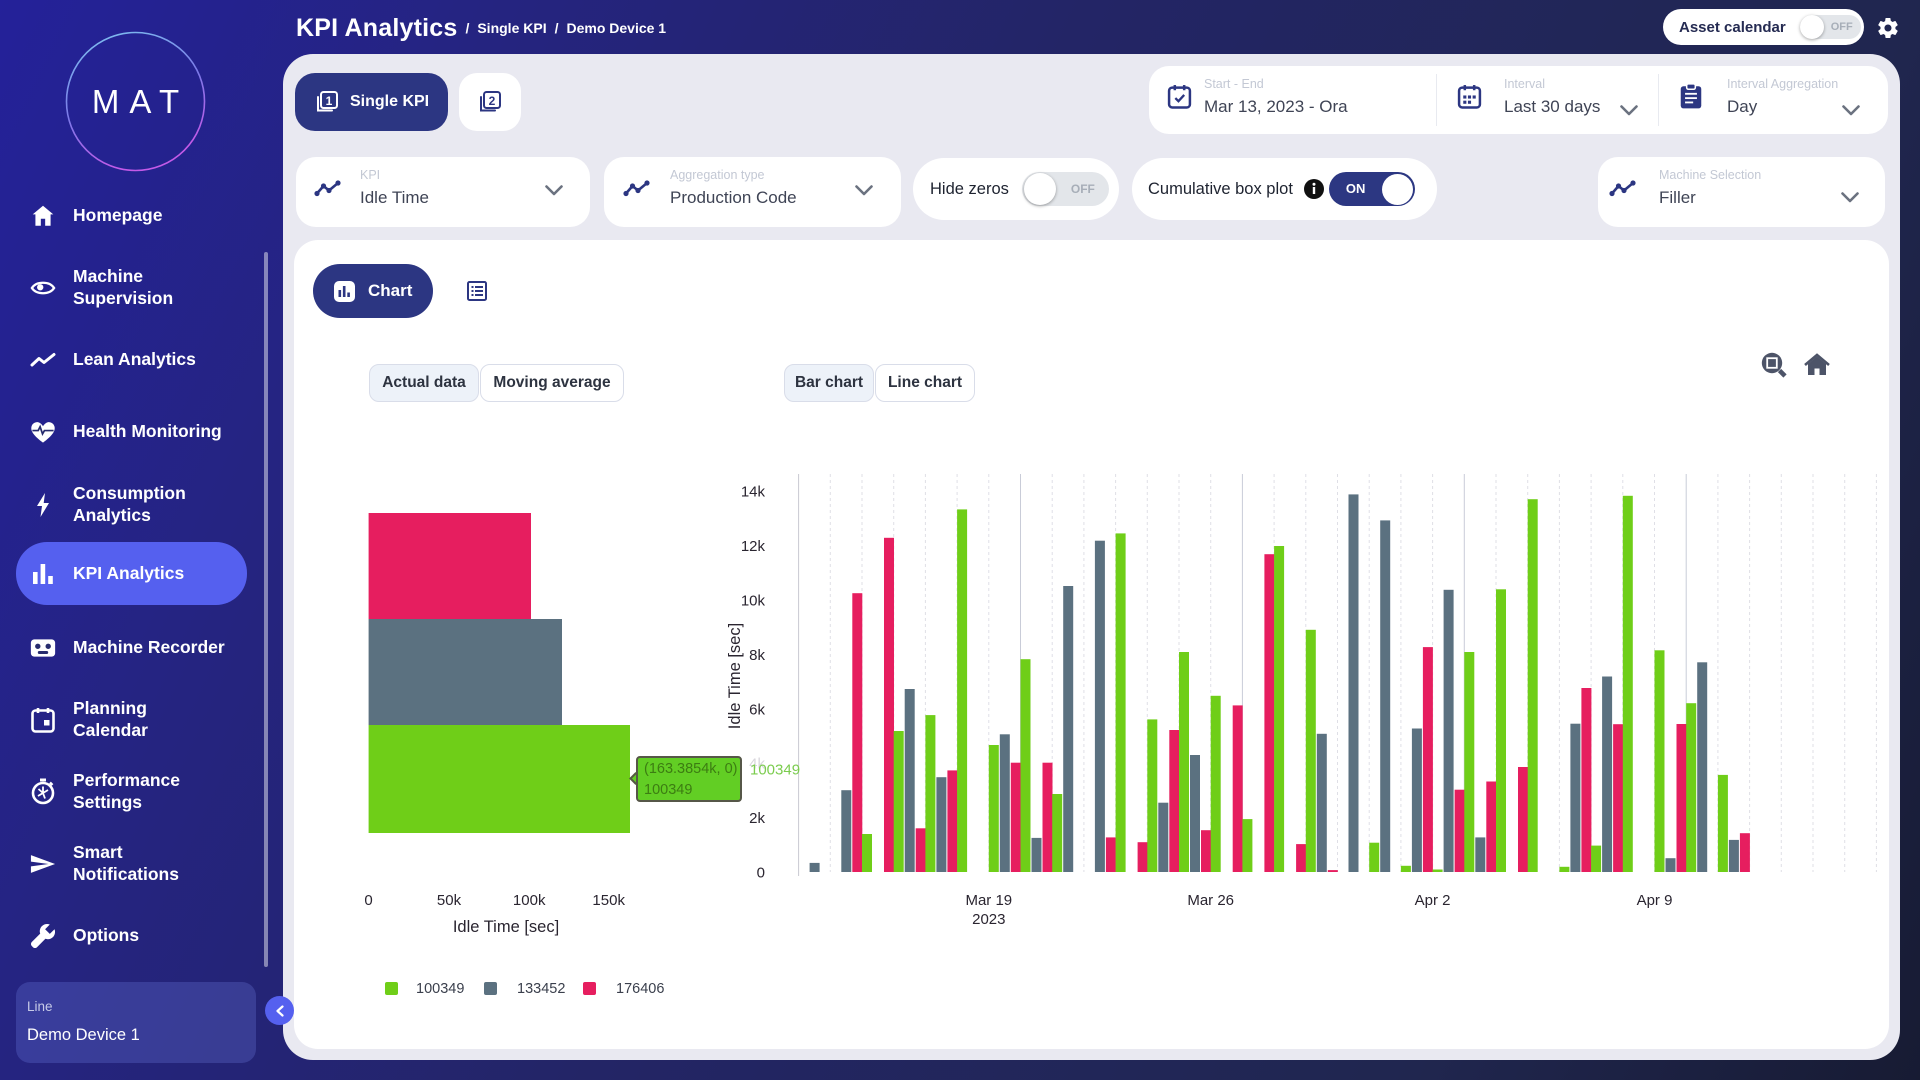  Describe the element at coordinates (753, 601) in the screenshot. I see `svg-text: 10k` at that location.